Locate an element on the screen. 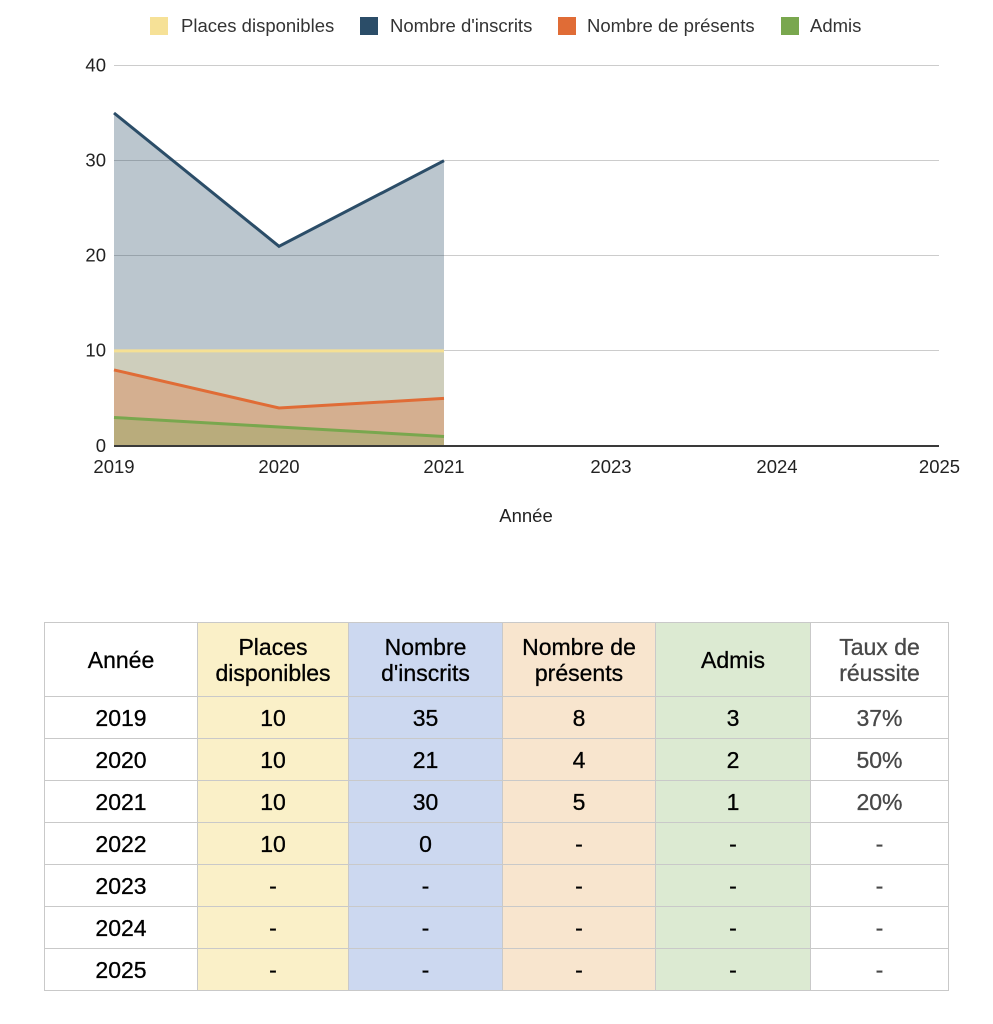 The width and height of the screenshot is (993, 1024). svg-text: 2025 is located at coordinates (939, 466).